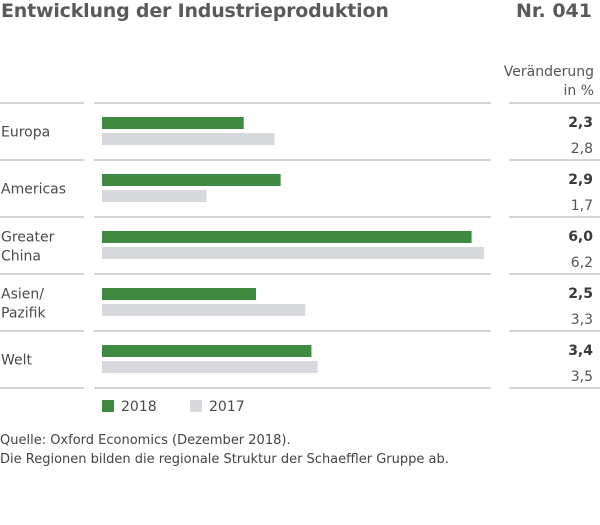  I want to click on category-label: Welt, so click(17, 361).